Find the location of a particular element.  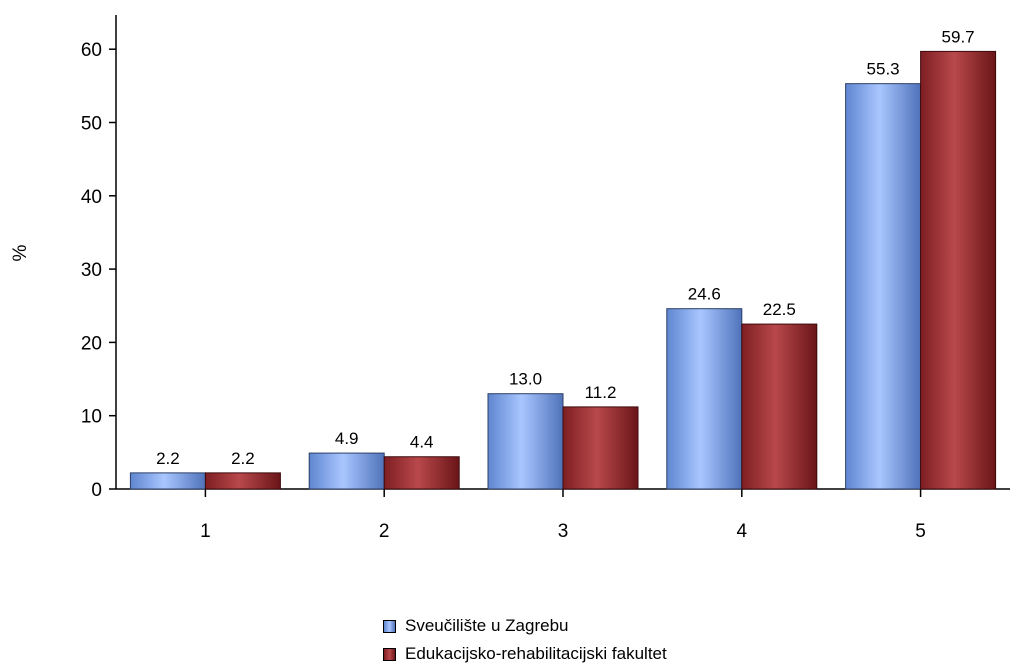

legend-item-series-1: Sveučilište u Zagrebu is located at coordinates (525, 626).